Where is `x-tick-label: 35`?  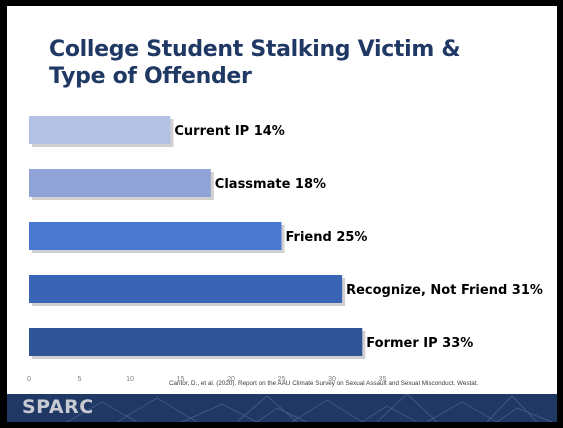
x-tick-label: 35 is located at coordinates (383, 379).